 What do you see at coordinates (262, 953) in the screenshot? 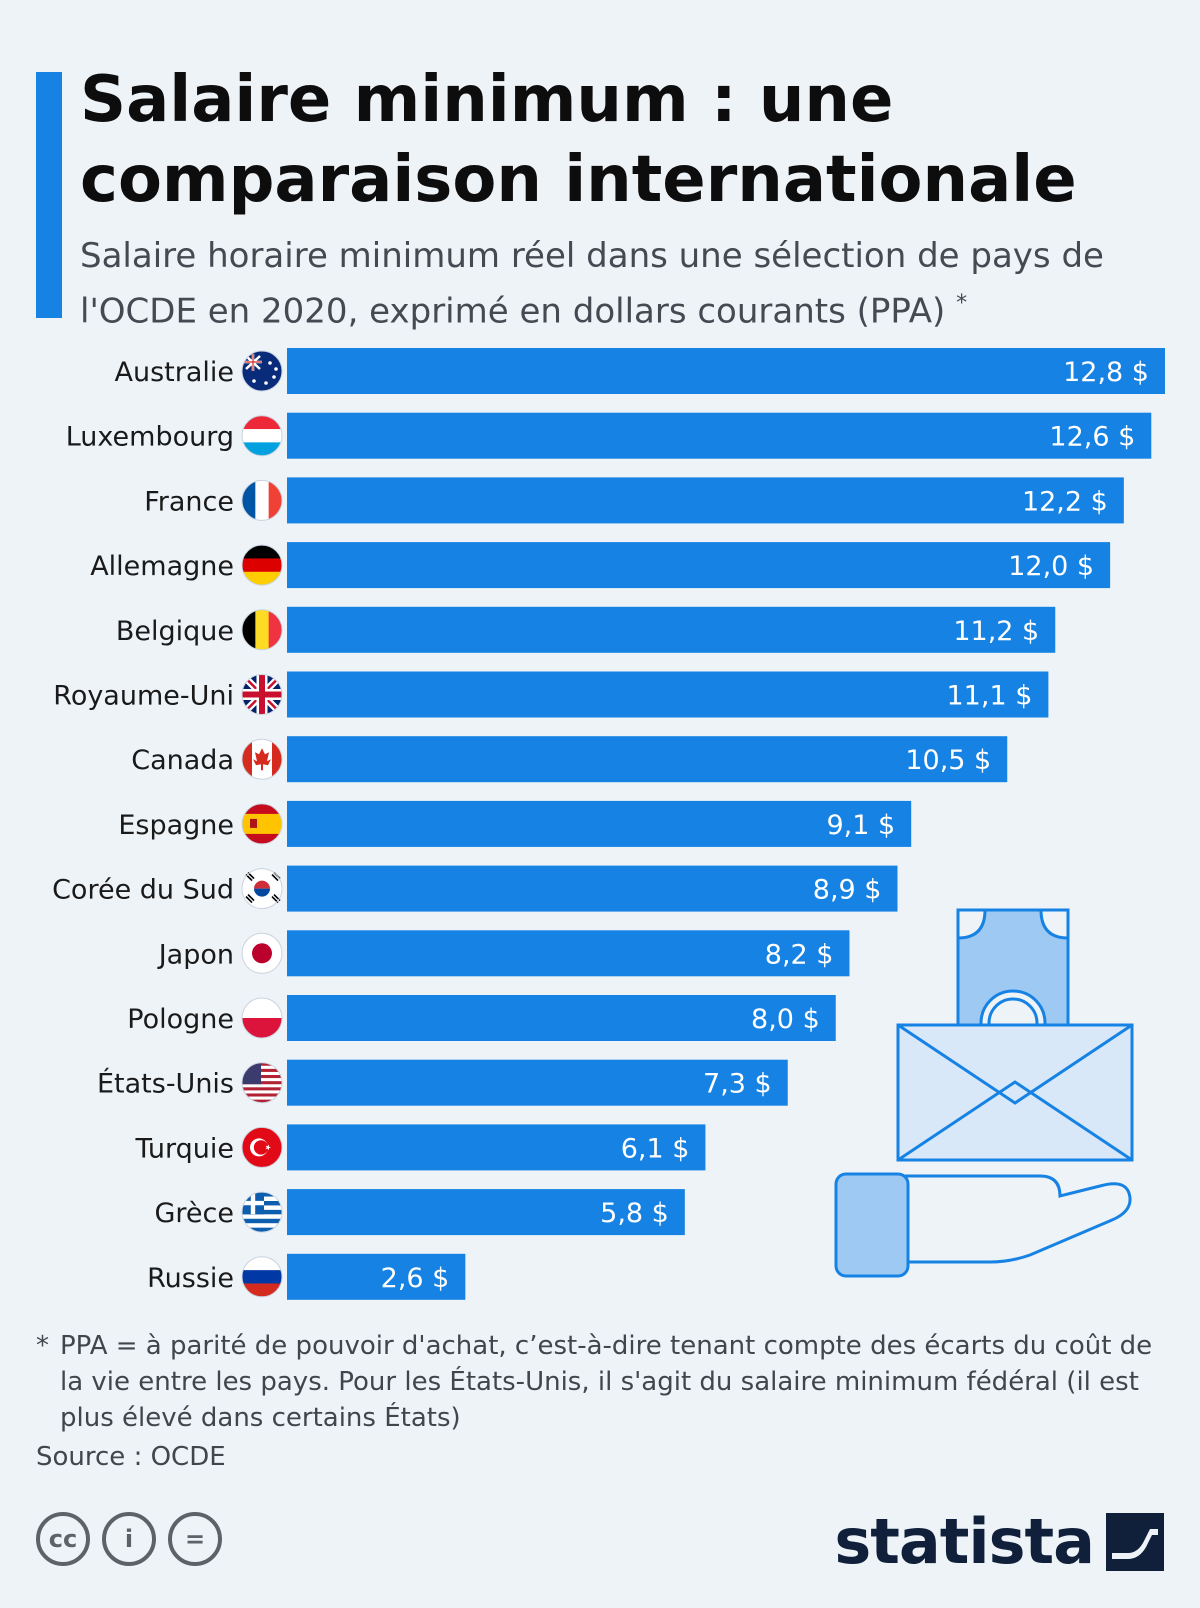
I see `japan-flag-icon` at bounding box center [262, 953].